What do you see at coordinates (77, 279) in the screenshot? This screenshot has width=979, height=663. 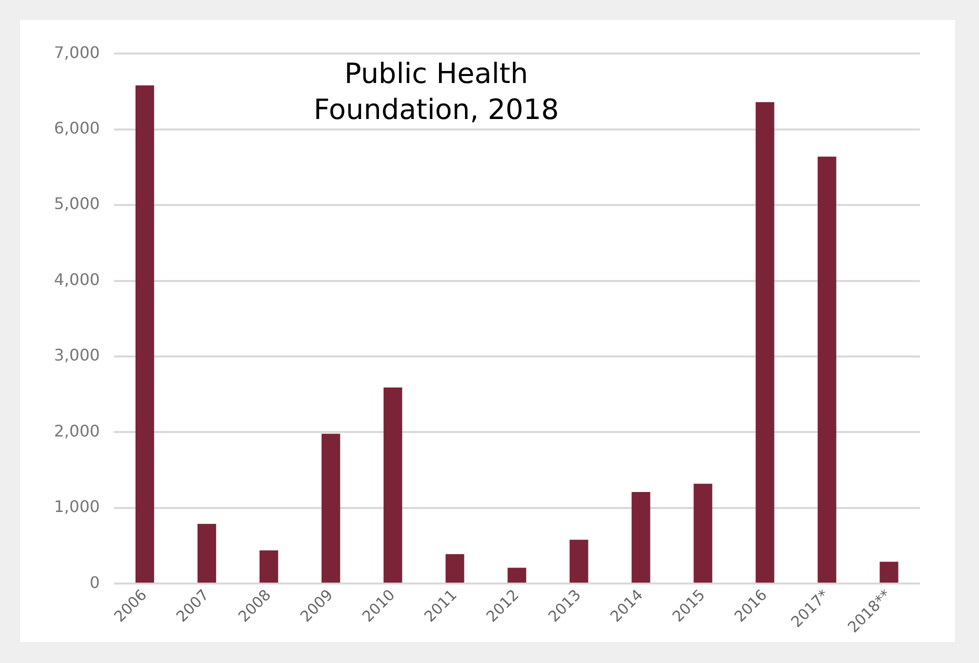 I see `y-tick-label: 4,000` at bounding box center [77, 279].